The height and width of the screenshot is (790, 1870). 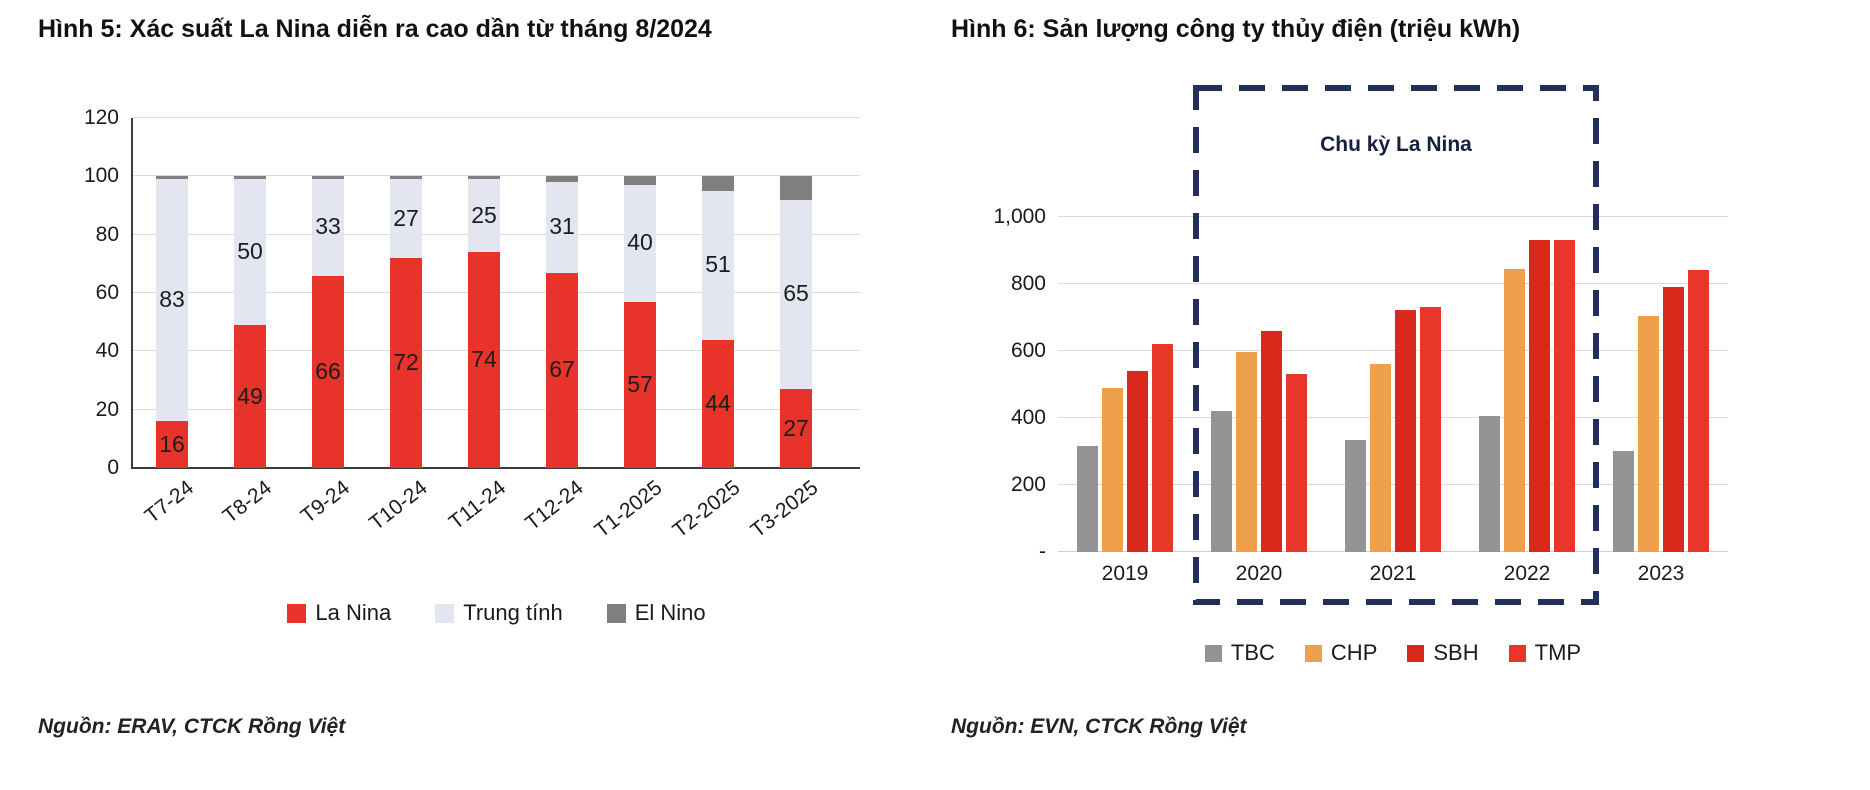 What do you see at coordinates (513, 612) in the screenshot?
I see `legend-label: Trung tính` at bounding box center [513, 612].